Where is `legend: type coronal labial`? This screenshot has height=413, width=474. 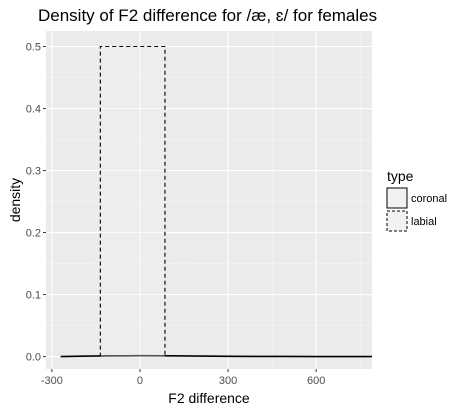
legend: type coronal labial is located at coordinates (416, 200).